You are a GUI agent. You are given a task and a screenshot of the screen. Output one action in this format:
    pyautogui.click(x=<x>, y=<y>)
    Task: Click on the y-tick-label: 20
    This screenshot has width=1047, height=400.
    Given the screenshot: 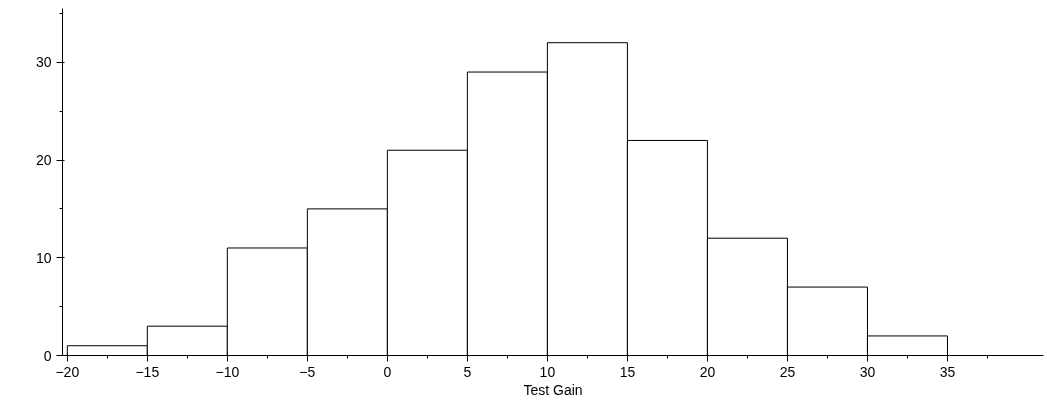 What is the action you would take?
    pyautogui.click(x=43, y=160)
    